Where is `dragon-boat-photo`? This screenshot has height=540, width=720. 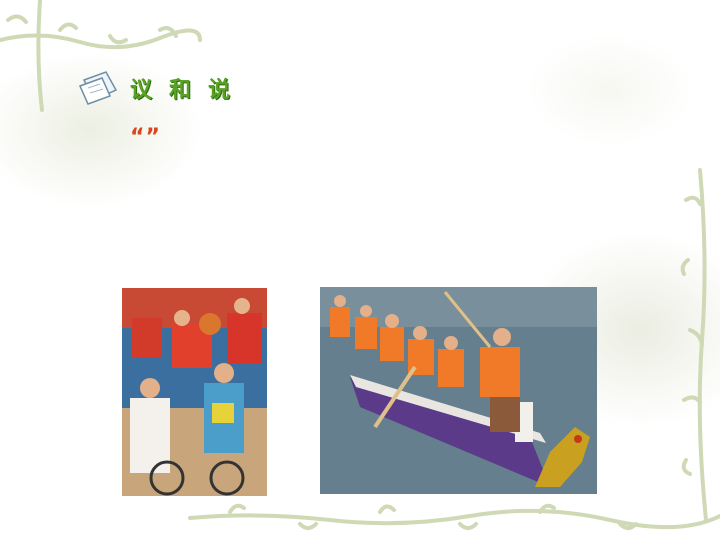
dragon-boat-photo is located at coordinates (458, 390).